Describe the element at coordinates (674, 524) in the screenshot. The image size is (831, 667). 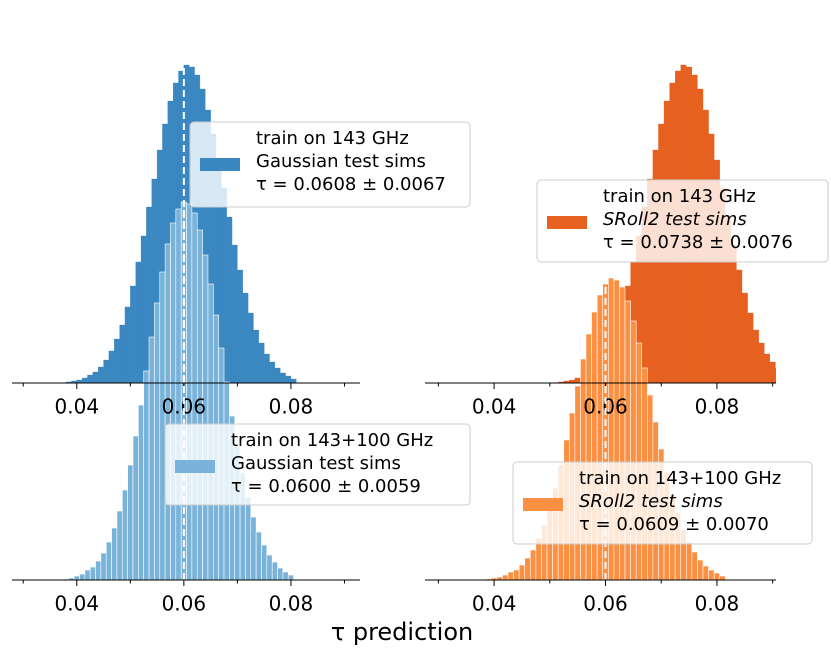
I see `legend-text: τ = 0.0609 ± 0.0070` at that location.